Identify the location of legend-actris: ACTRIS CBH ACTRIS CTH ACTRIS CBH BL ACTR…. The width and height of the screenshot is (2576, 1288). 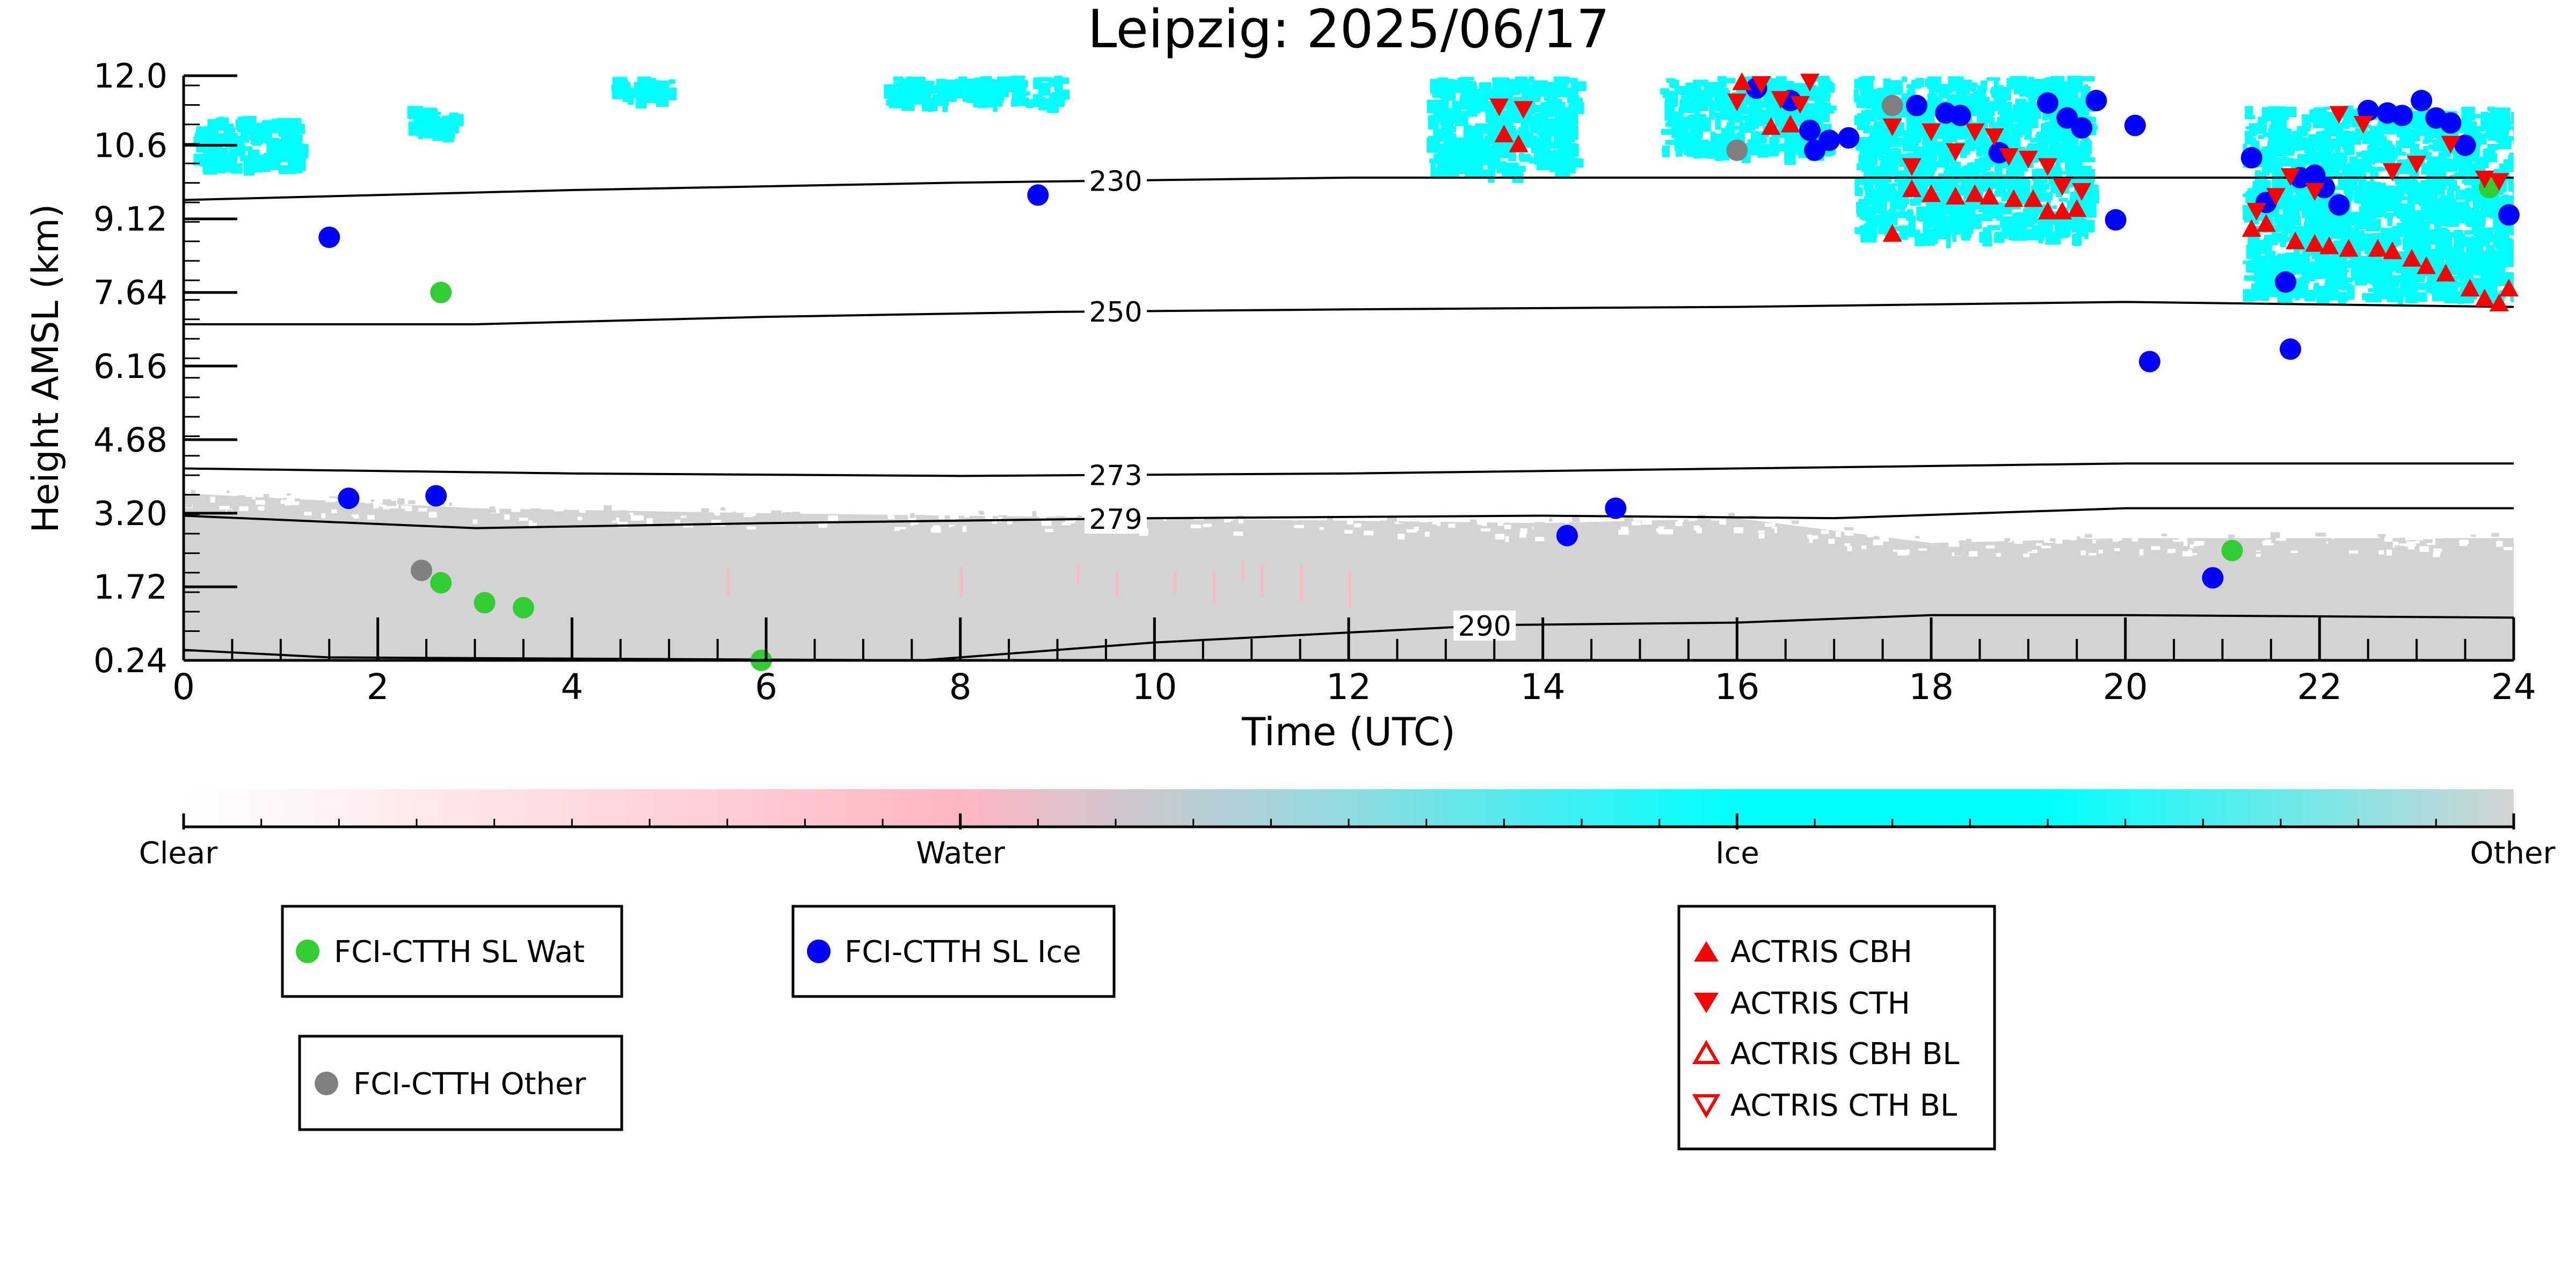
(1836, 1028).